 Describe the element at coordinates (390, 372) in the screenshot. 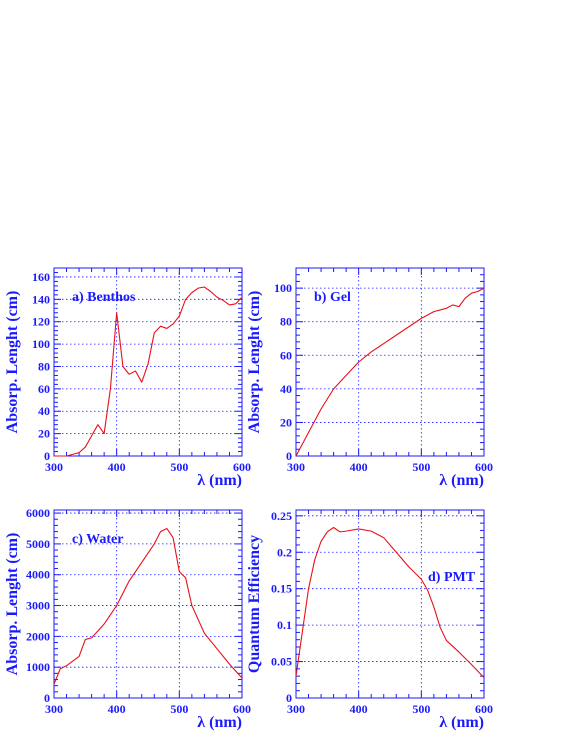

I see `series-line-gel` at that location.